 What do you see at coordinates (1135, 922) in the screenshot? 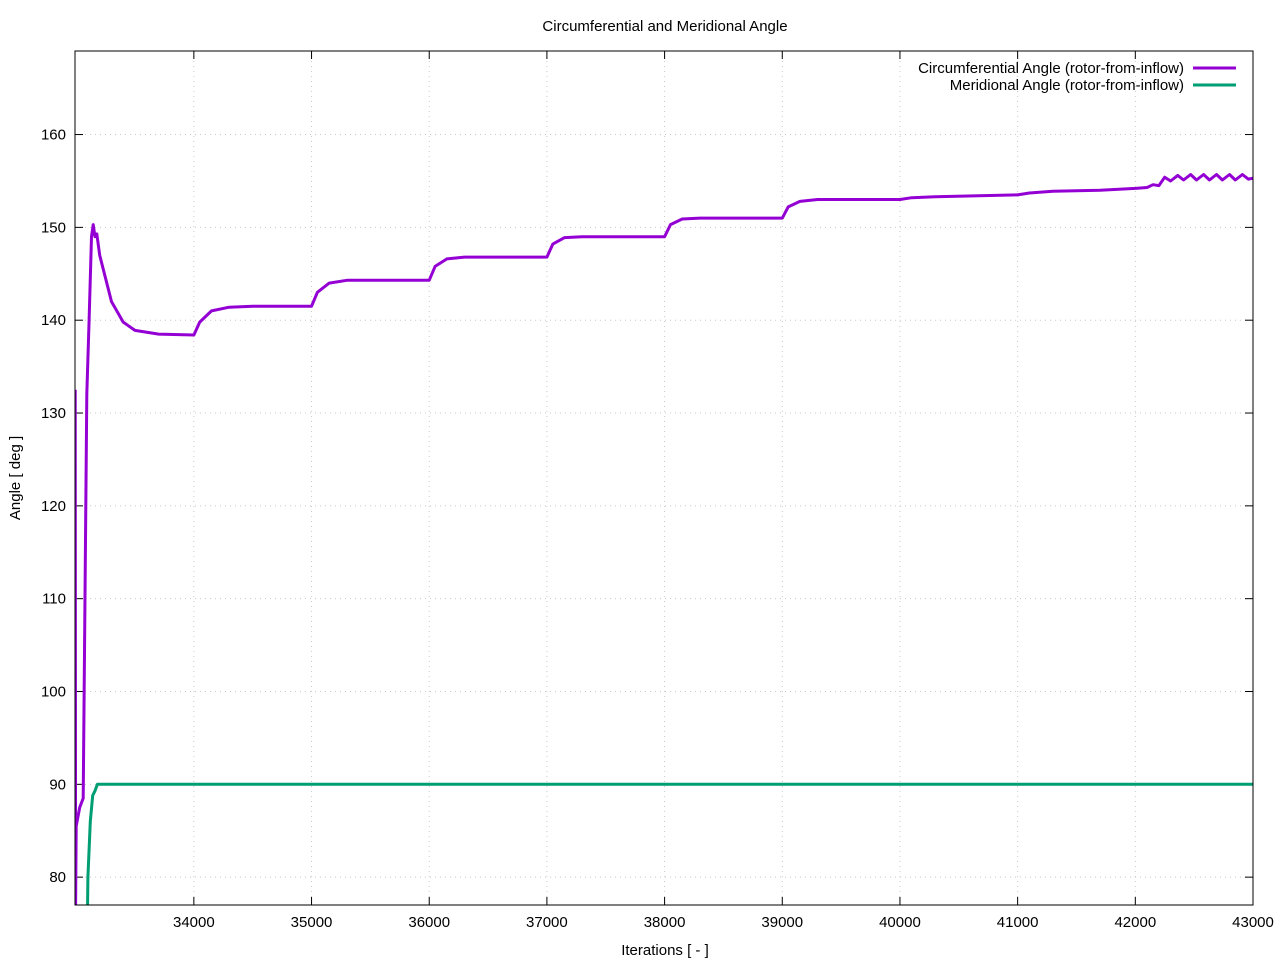
I see `x-tick-label: 42000` at bounding box center [1135, 922].